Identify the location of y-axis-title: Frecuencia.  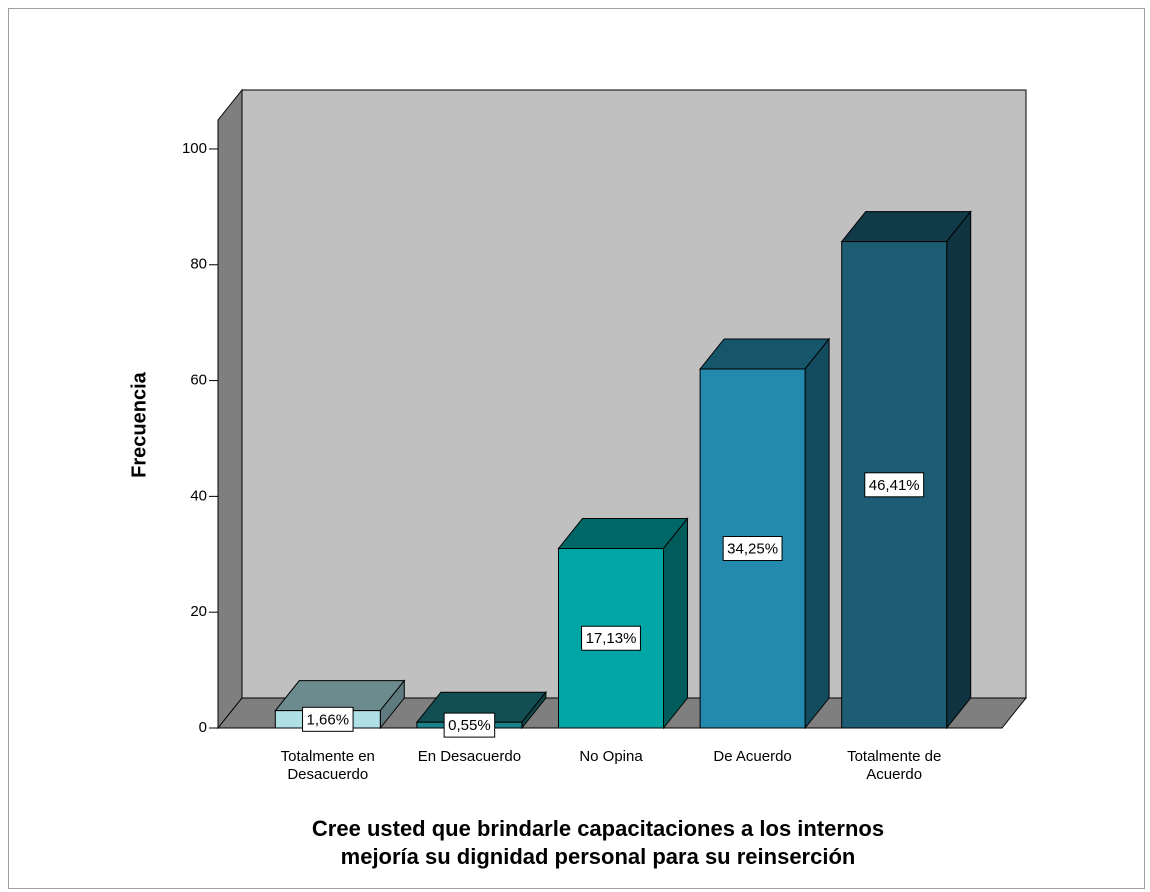
(139, 424).